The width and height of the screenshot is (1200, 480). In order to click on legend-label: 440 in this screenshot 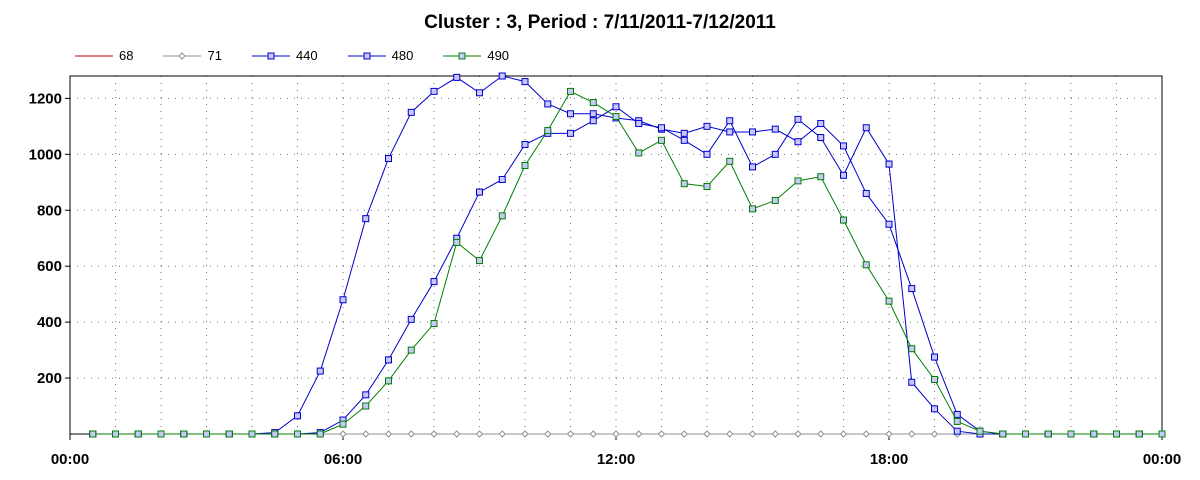, I will do `click(306, 55)`.